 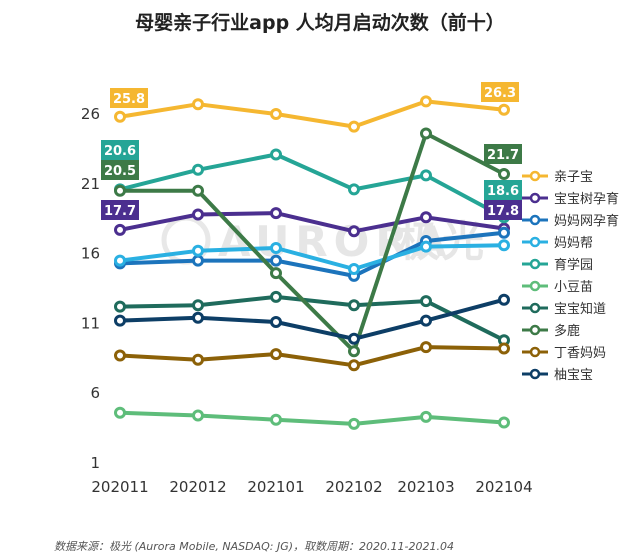 I want to click on series-e69f9ae5ae9de5ae9d, so click(x=312, y=319).